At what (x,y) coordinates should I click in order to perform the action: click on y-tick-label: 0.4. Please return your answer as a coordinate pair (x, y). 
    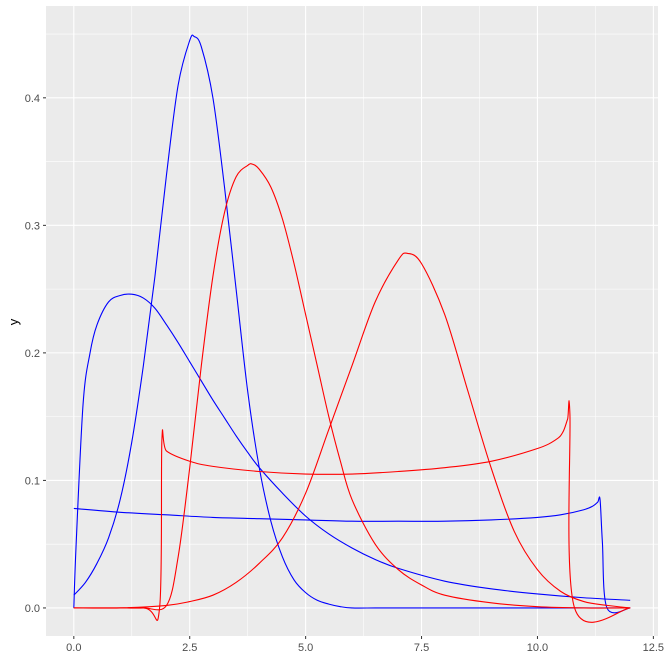
    Looking at the image, I should click on (32, 99).